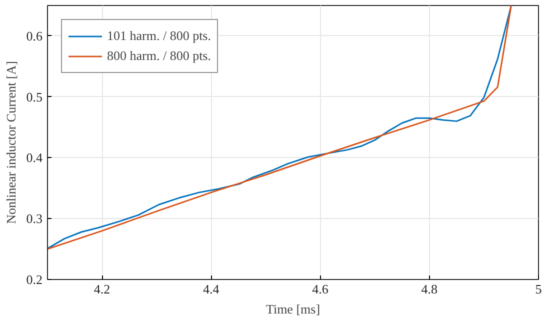 This screenshot has width=550, height=319. Describe the element at coordinates (34, 36) in the screenshot. I see `y-tick-label: 0.6` at that location.